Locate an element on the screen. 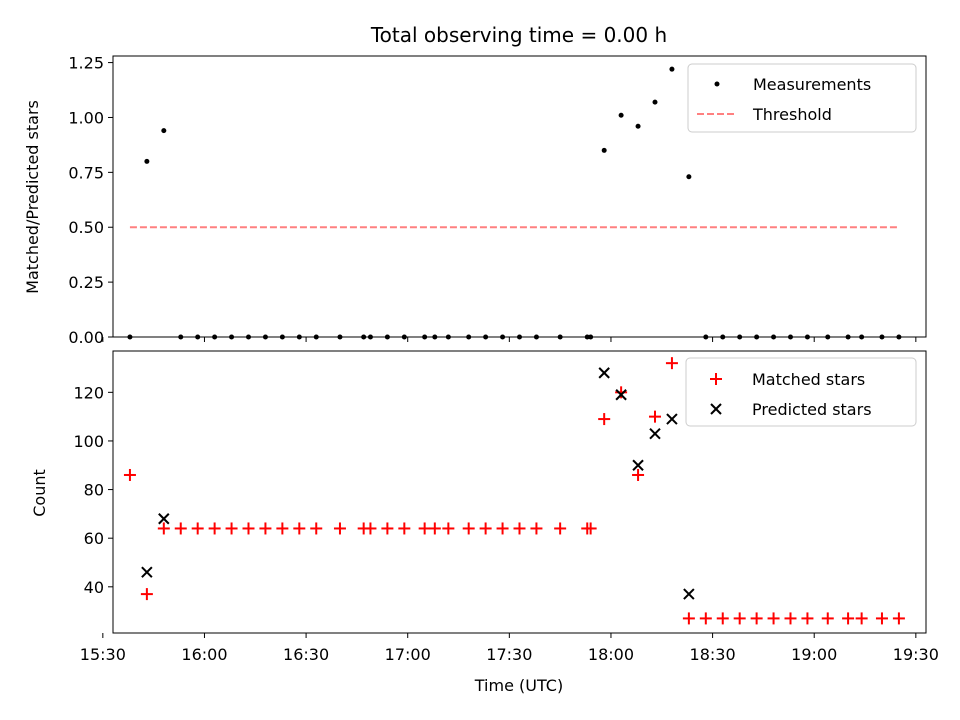 This screenshot has width=960, height=720. top-y-tick-label: 1.25 is located at coordinates (86, 63).